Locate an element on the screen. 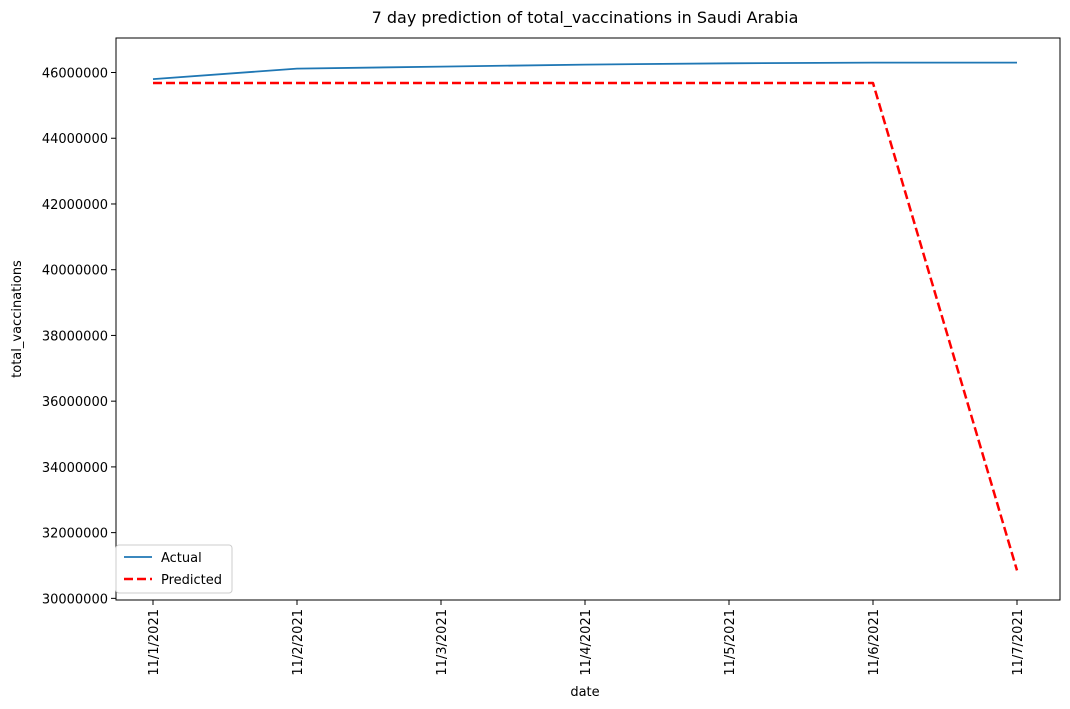  y-tick-label: 44000000 is located at coordinates (75, 139).